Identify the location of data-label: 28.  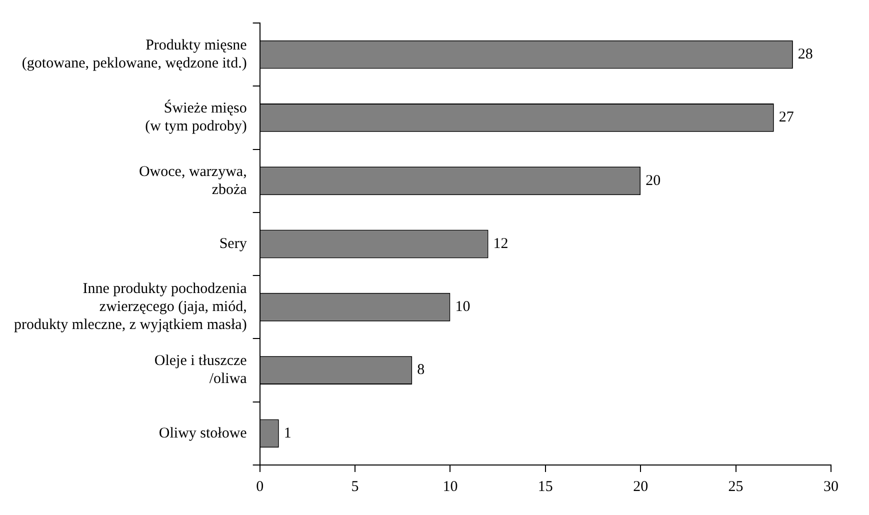
(805, 54).